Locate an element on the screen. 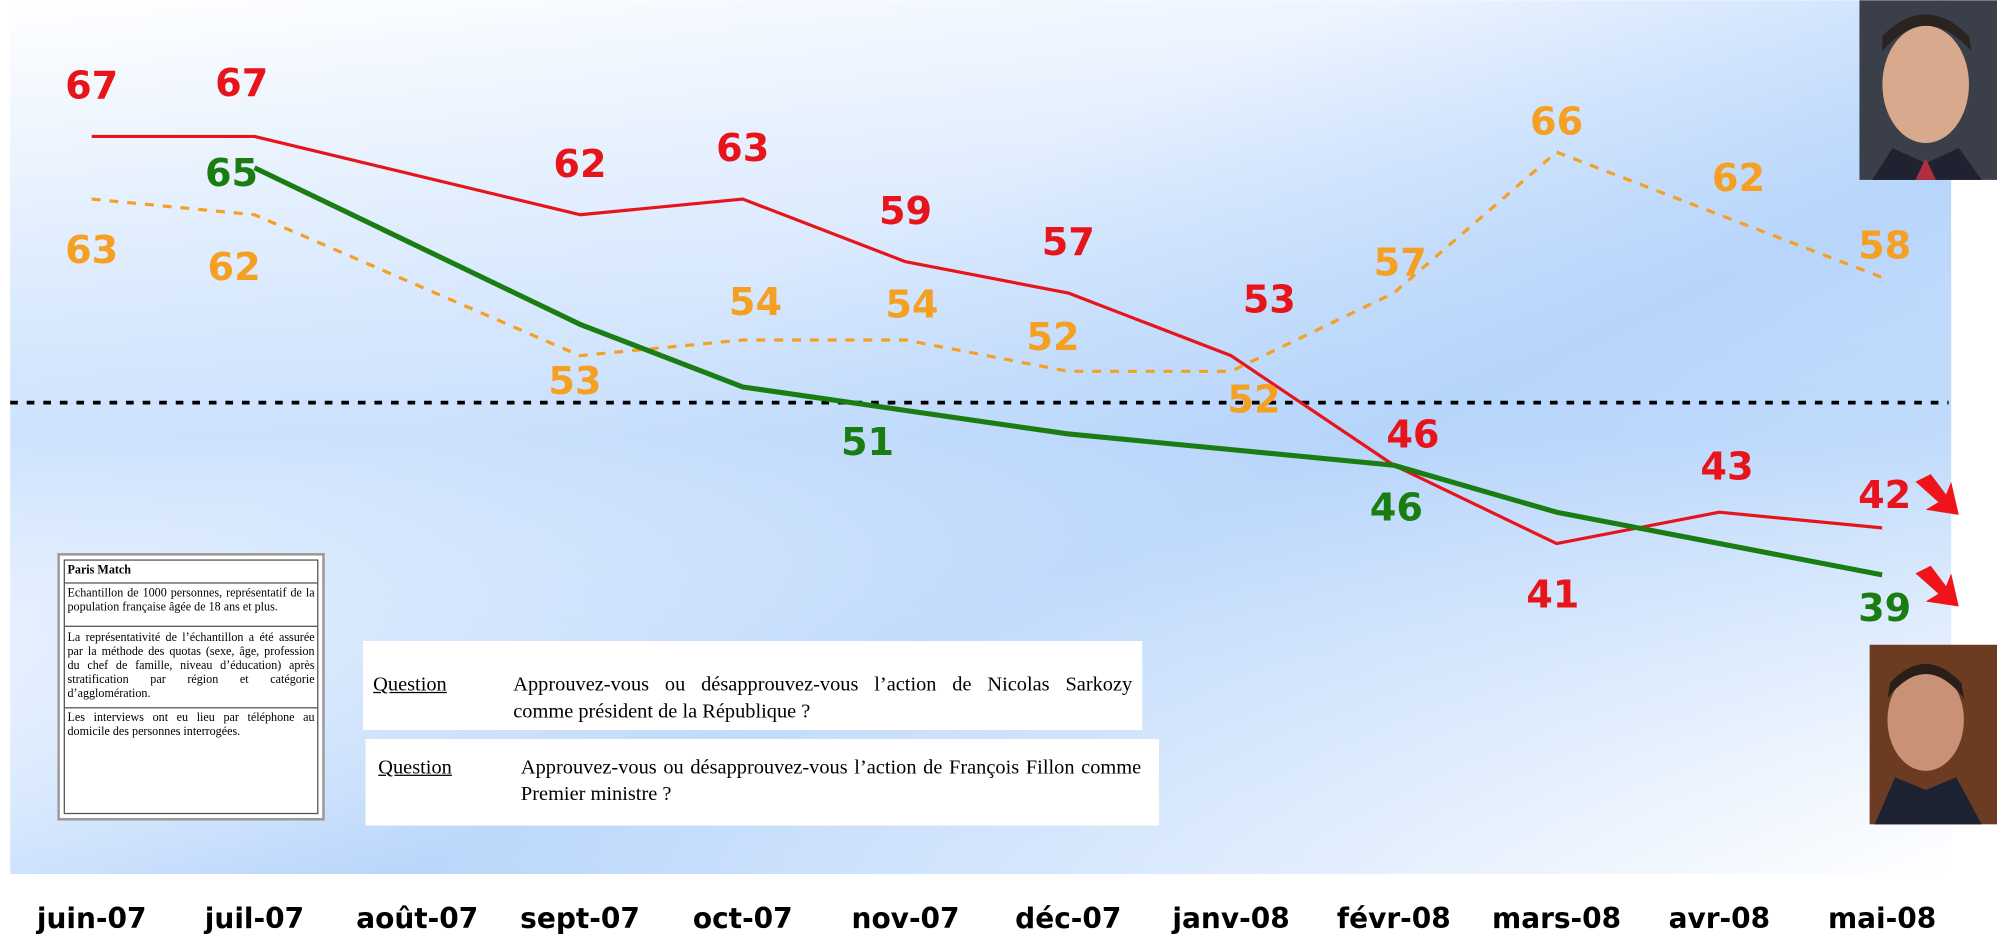 The height and width of the screenshot is (942, 1997). x-tick-label: juil-07 is located at coordinates (254, 918).